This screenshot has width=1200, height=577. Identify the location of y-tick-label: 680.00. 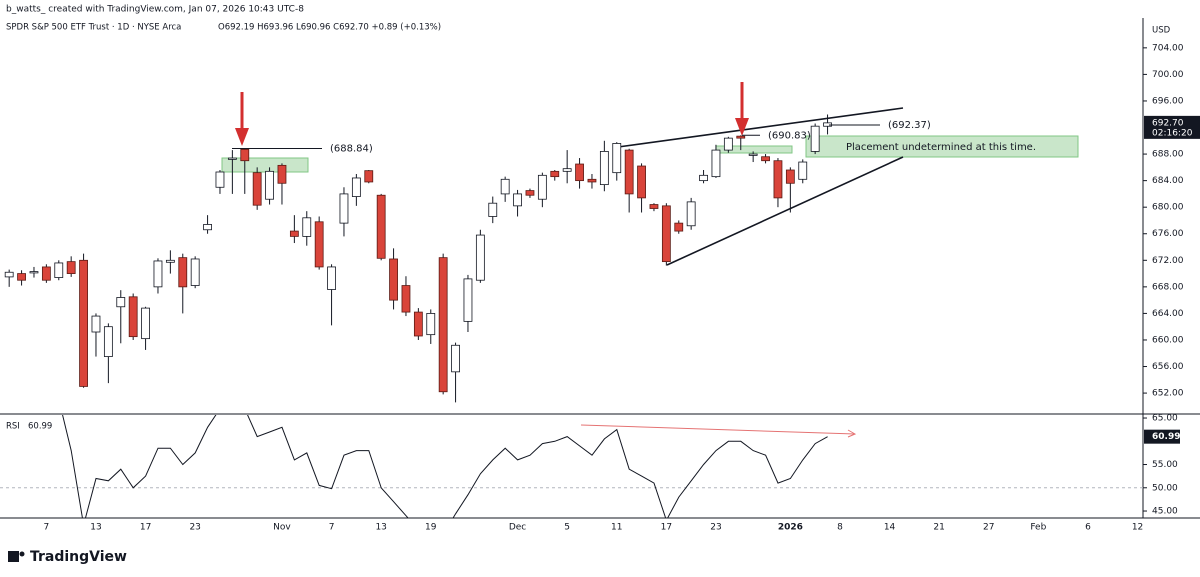
(1168, 208).